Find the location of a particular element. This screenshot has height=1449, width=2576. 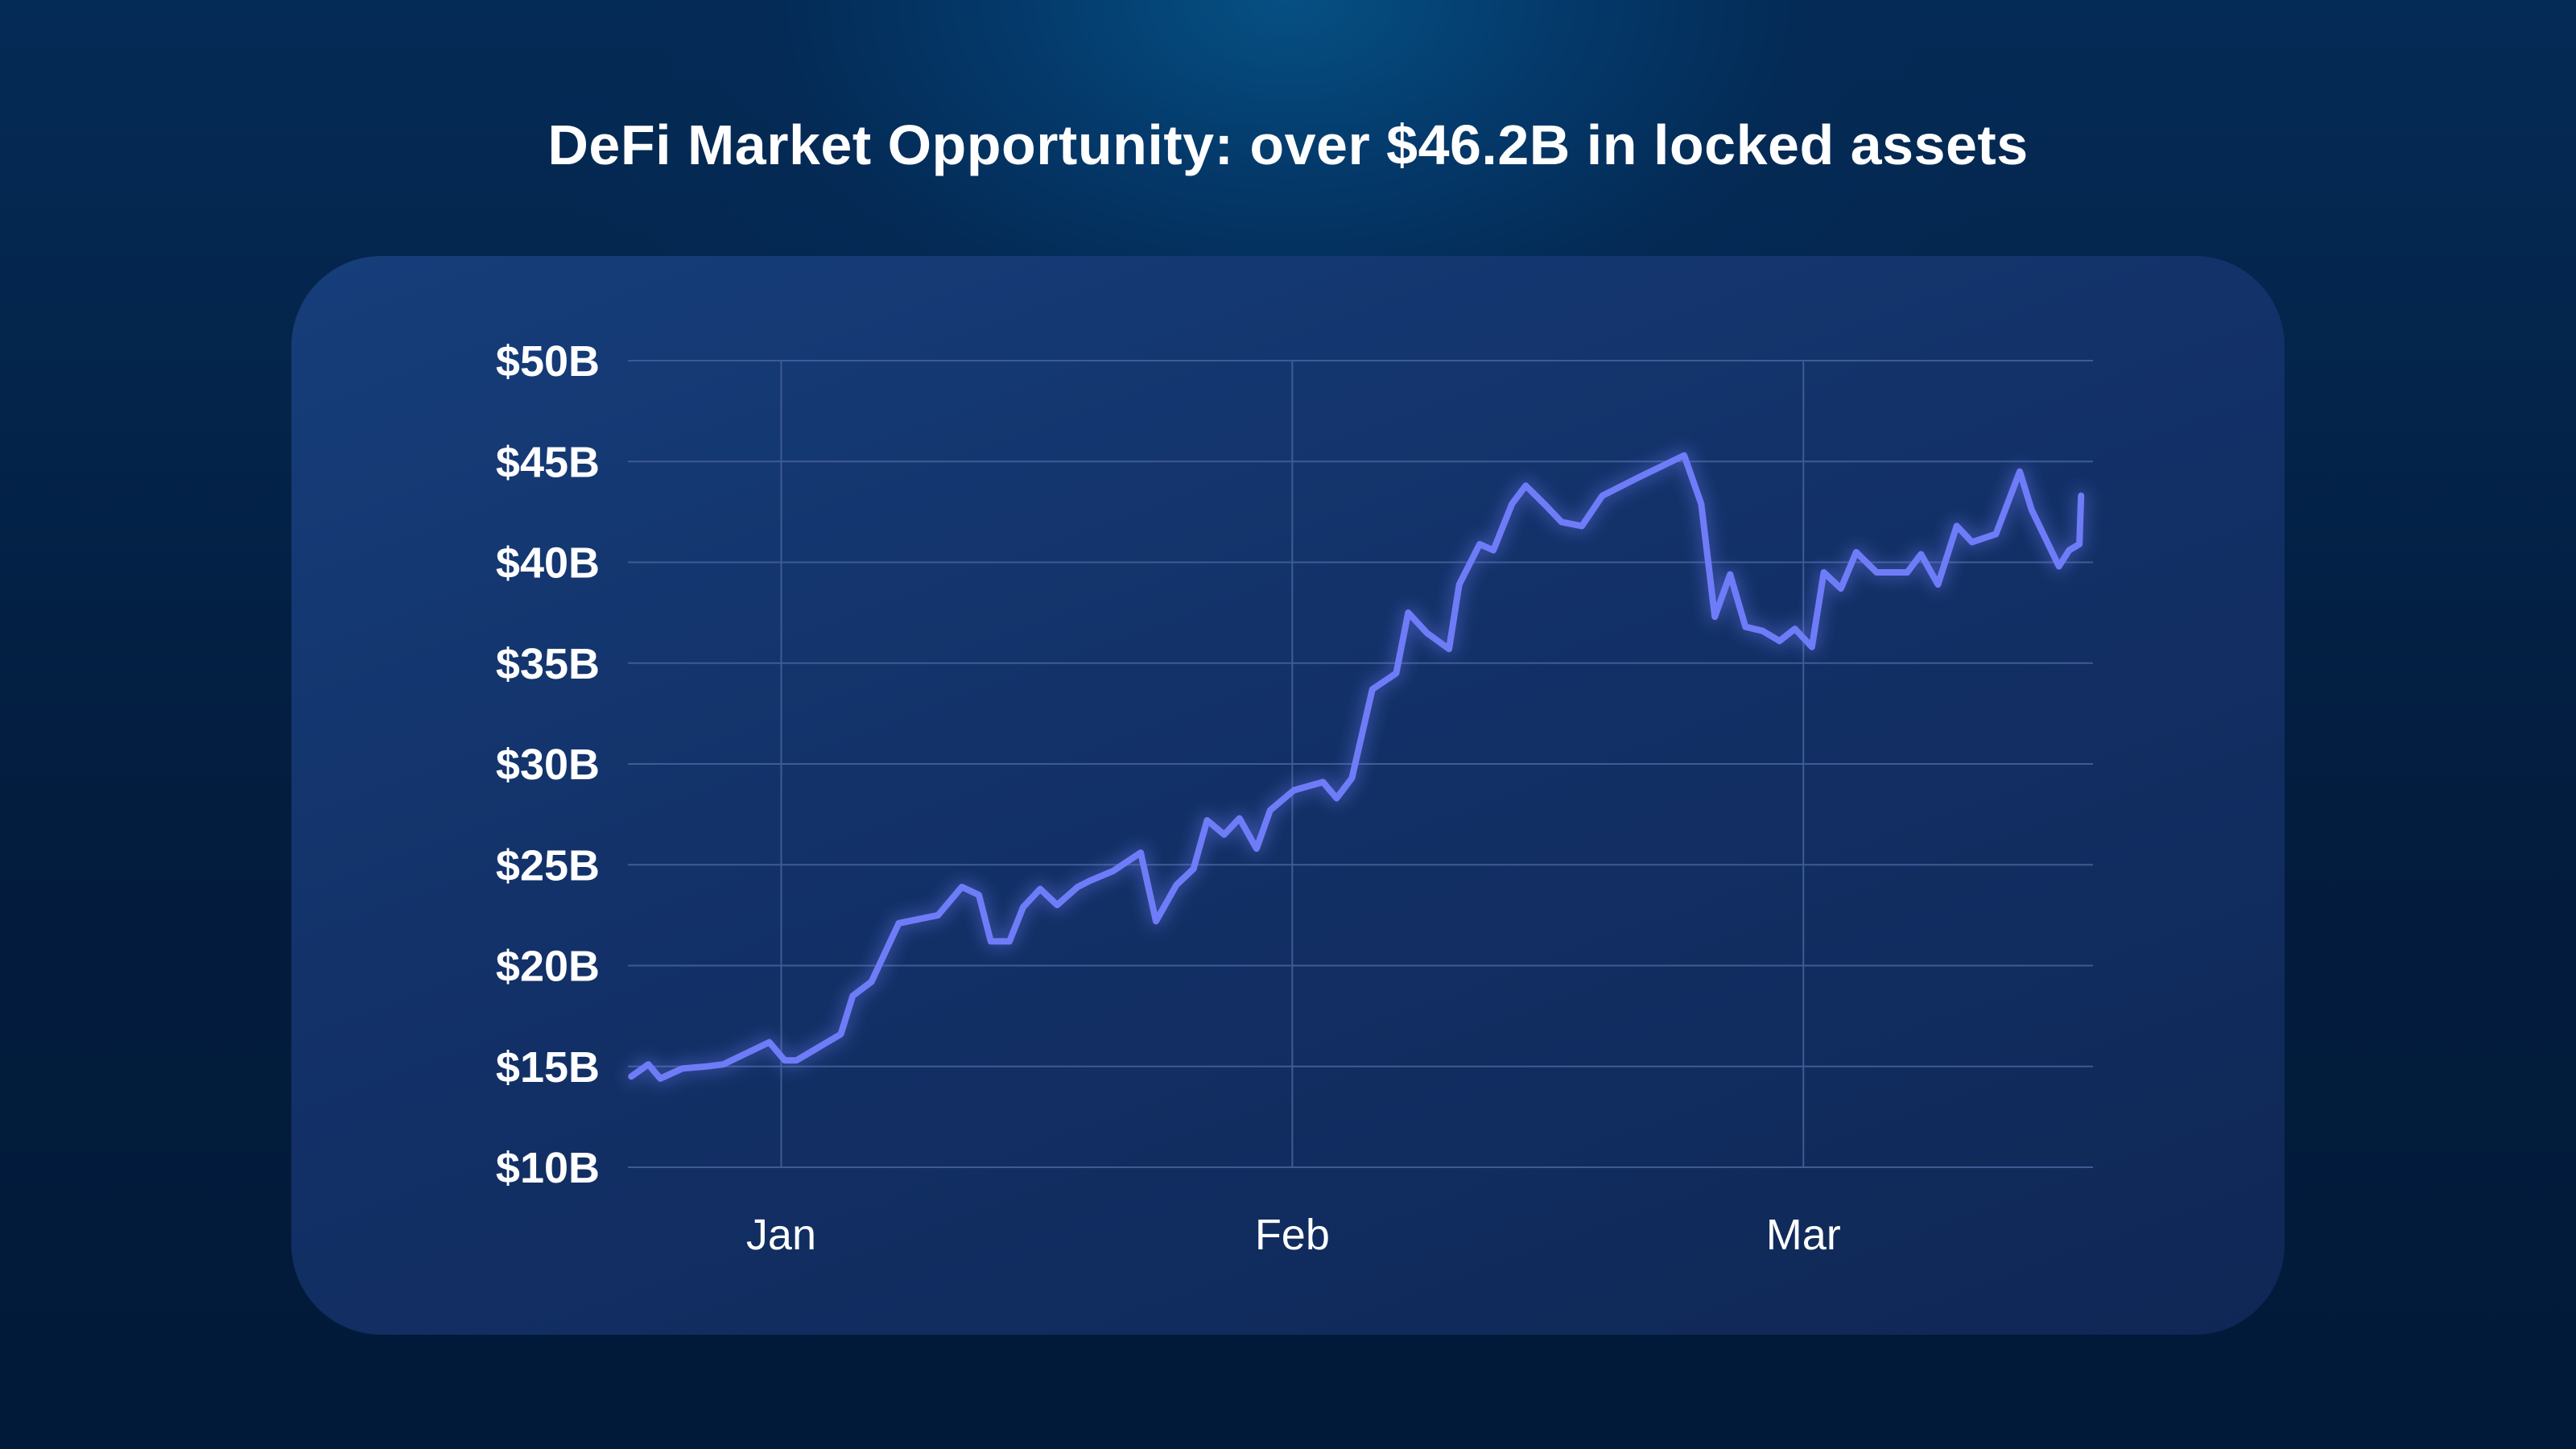

y-tick-label: $30B is located at coordinates (548, 765).